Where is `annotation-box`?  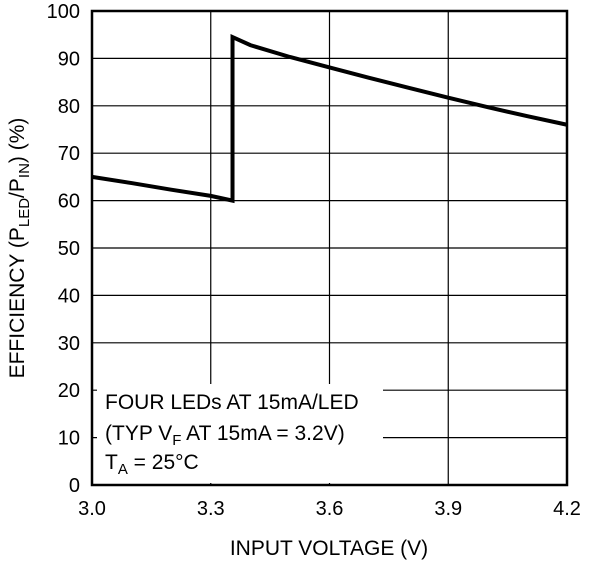 annotation-box is located at coordinates (240, 433).